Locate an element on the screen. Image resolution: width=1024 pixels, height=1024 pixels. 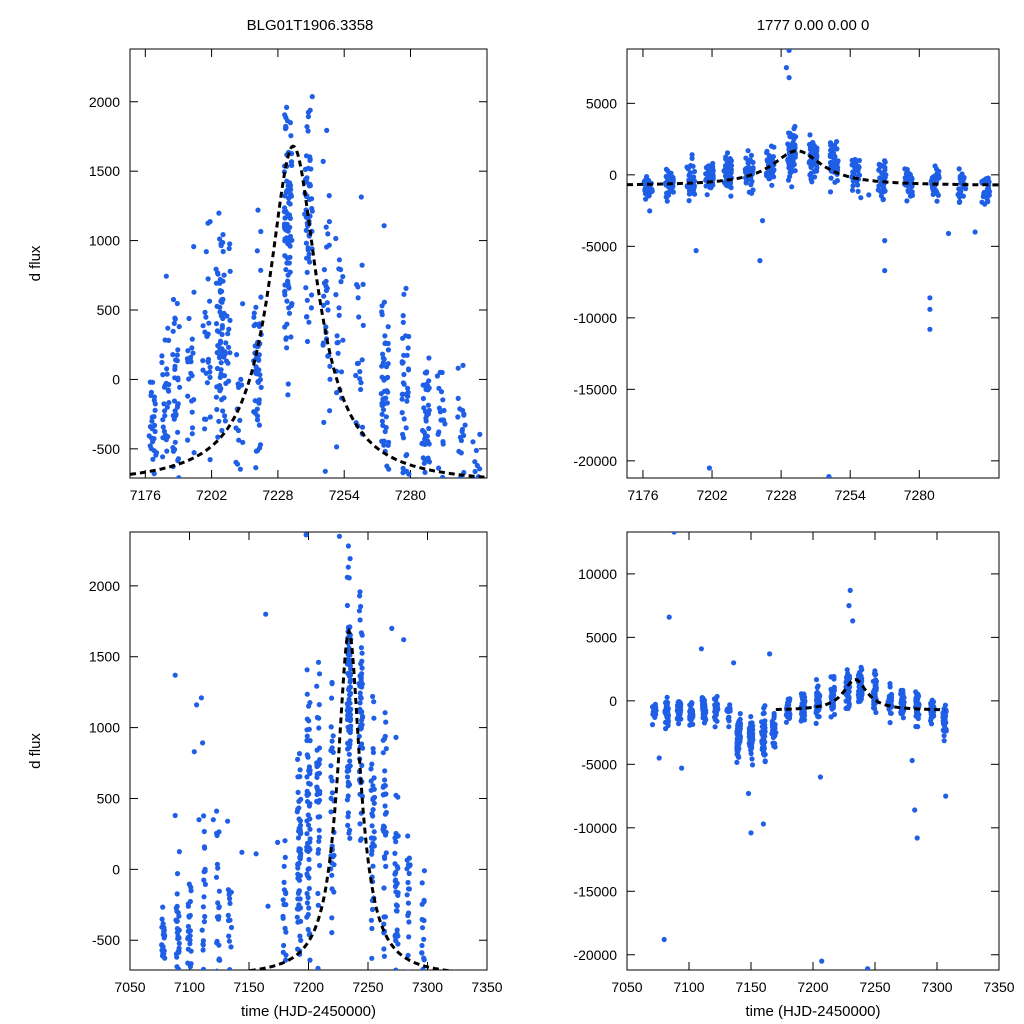
plot-frame is located at coordinates (308, 263).